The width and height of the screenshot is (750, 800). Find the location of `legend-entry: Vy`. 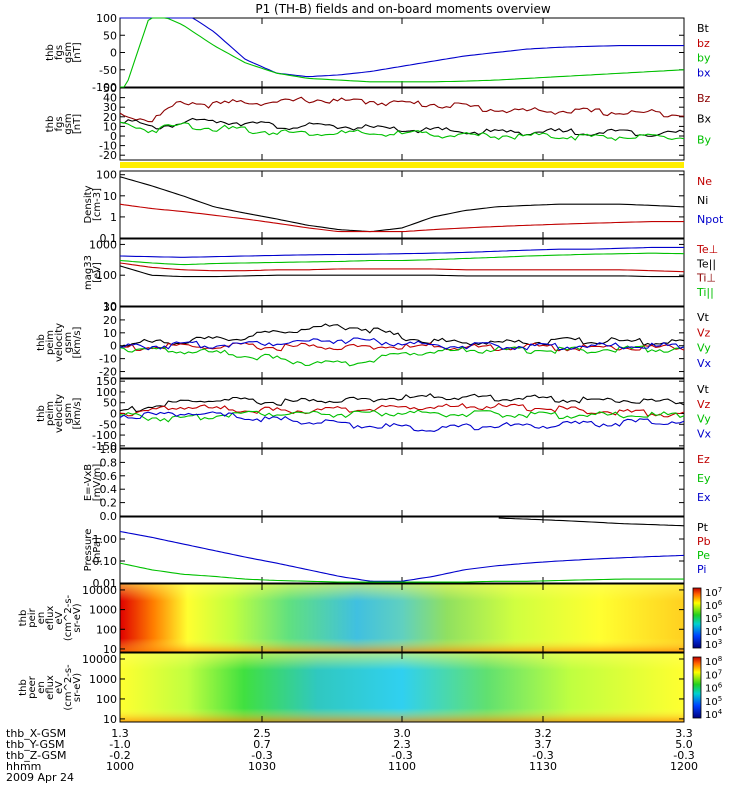

legend-entry: Vy is located at coordinates (704, 348).